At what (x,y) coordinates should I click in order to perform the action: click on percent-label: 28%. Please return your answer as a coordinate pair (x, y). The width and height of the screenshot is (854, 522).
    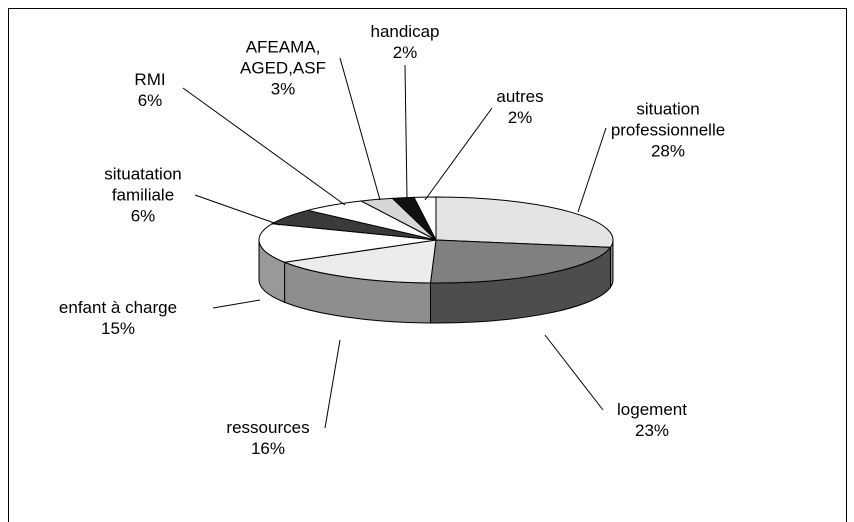
    Looking at the image, I should click on (668, 151).